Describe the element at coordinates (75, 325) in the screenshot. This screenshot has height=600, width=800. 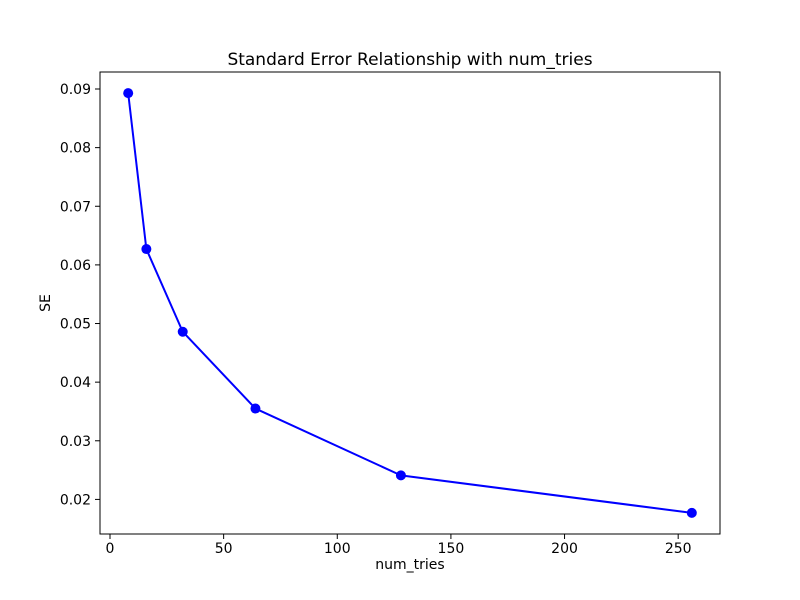
I see `y-tick-label: 0.05` at that location.